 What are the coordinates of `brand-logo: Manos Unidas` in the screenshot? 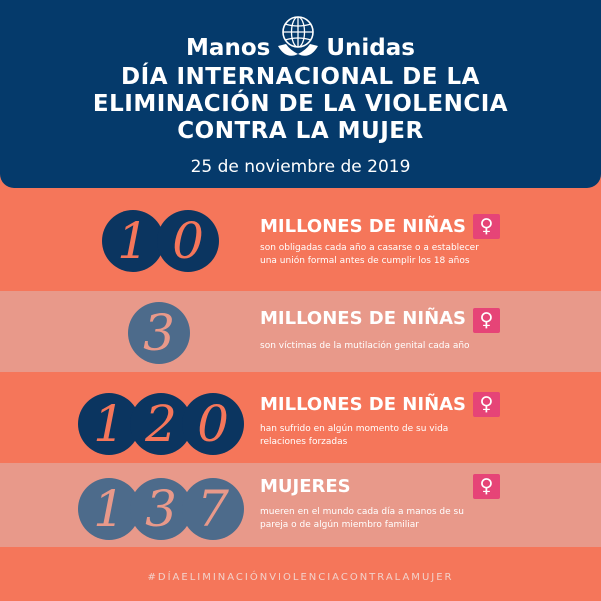 It's located at (300, 37).